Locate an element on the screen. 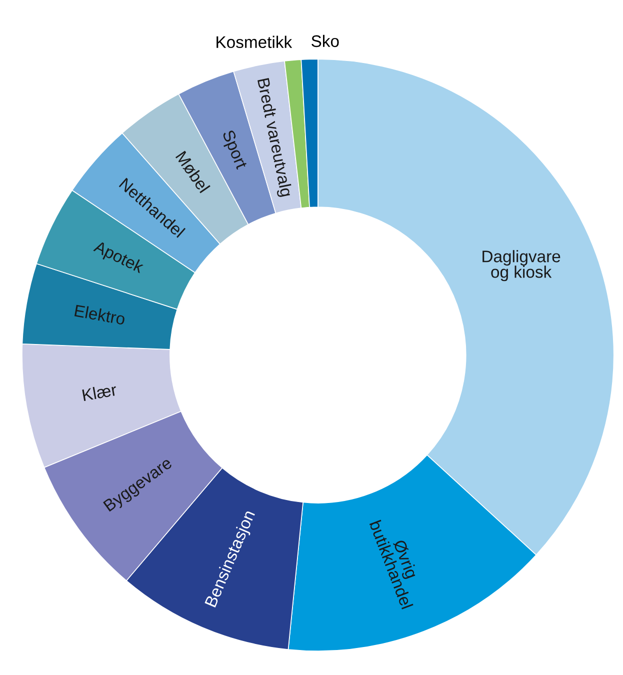  slice-label: Kosmetikk is located at coordinates (254, 42).